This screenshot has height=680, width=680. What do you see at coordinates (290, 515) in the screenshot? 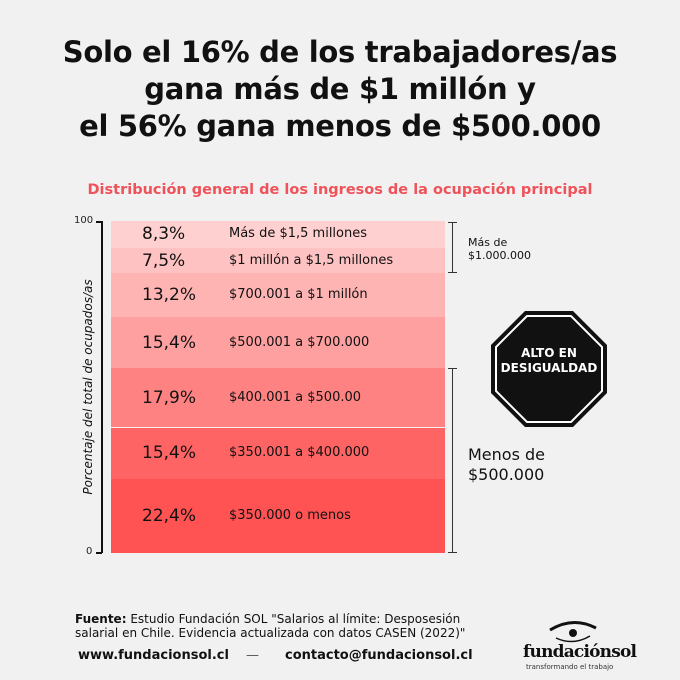
I see `category-label: $350.000 o menos` at bounding box center [290, 515].